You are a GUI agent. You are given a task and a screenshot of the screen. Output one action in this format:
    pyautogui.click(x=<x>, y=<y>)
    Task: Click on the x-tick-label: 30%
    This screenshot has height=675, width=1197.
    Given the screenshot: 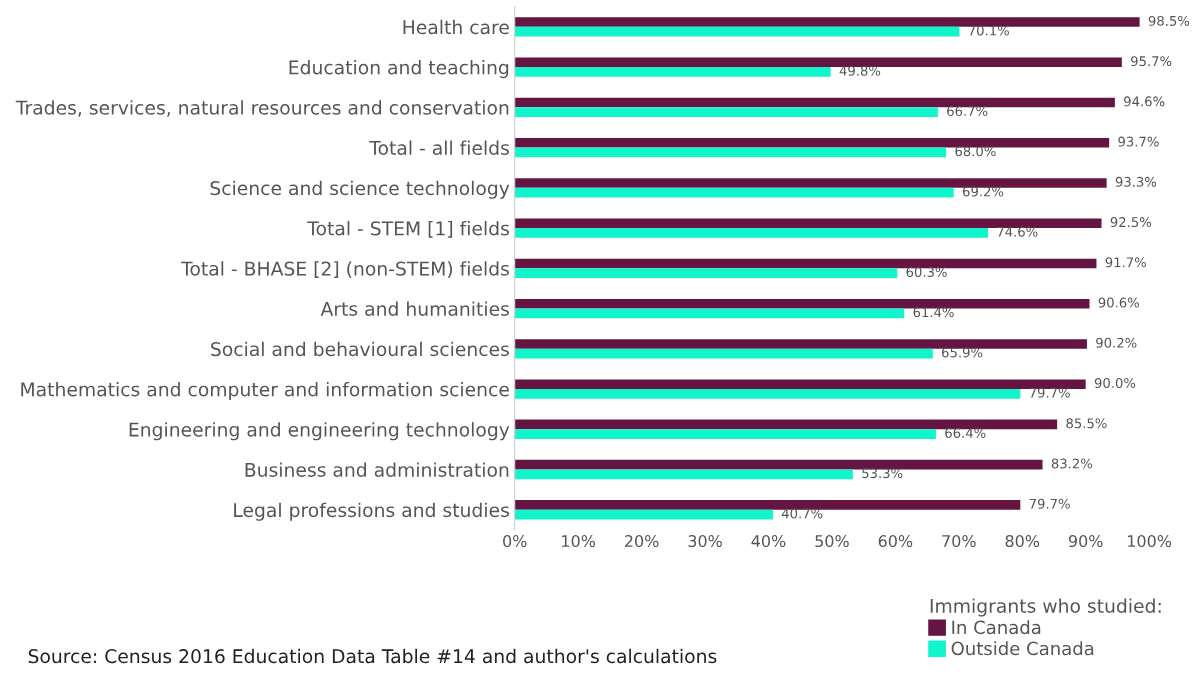 What is the action you would take?
    pyautogui.click(x=705, y=541)
    